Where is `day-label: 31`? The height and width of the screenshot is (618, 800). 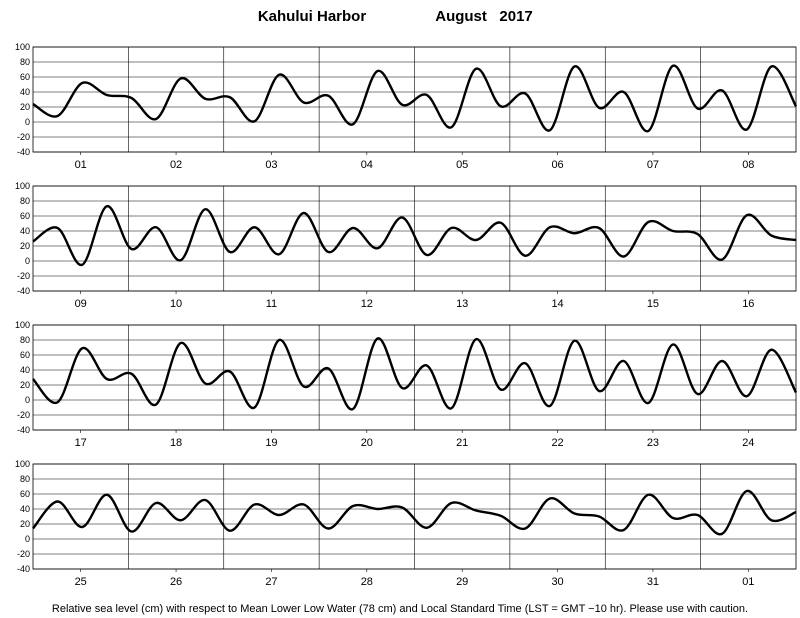 day-label: 31 is located at coordinates (653, 582).